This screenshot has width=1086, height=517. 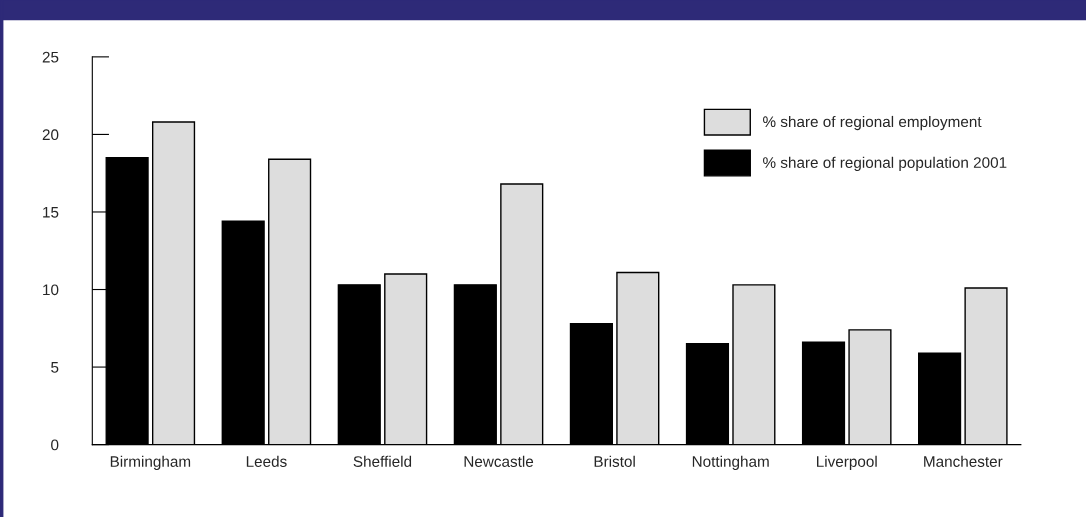 I want to click on x-tick-label: Newcastle, so click(x=499, y=461).